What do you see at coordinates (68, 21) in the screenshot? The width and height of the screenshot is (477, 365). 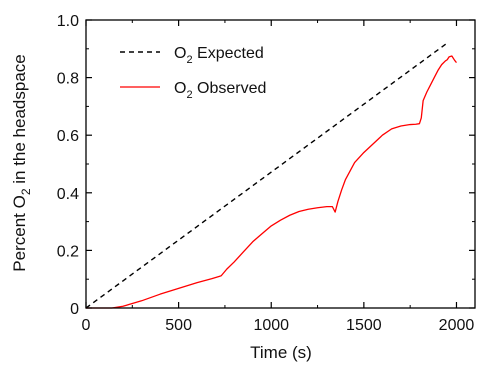 I see `y-tick-label: 1.0` at bounding box center [68, 21].